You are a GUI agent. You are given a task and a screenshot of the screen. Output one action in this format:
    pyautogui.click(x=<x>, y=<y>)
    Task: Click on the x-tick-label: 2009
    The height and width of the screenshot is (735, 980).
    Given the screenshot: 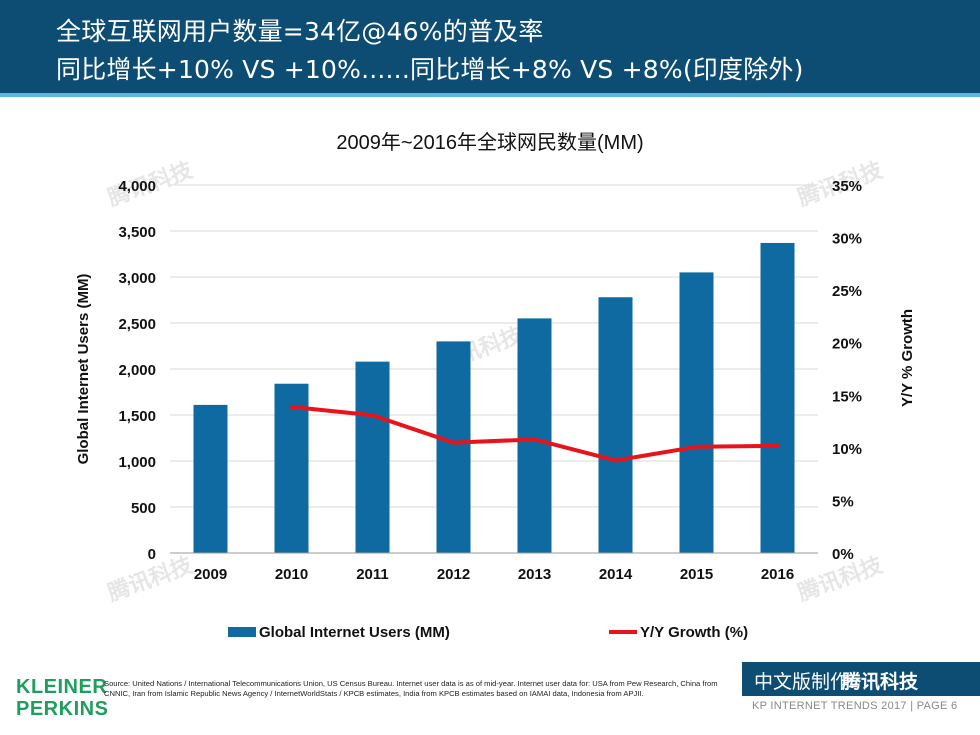 What is the action you would take?
    pyautogui.click(x=210, y=574)
    